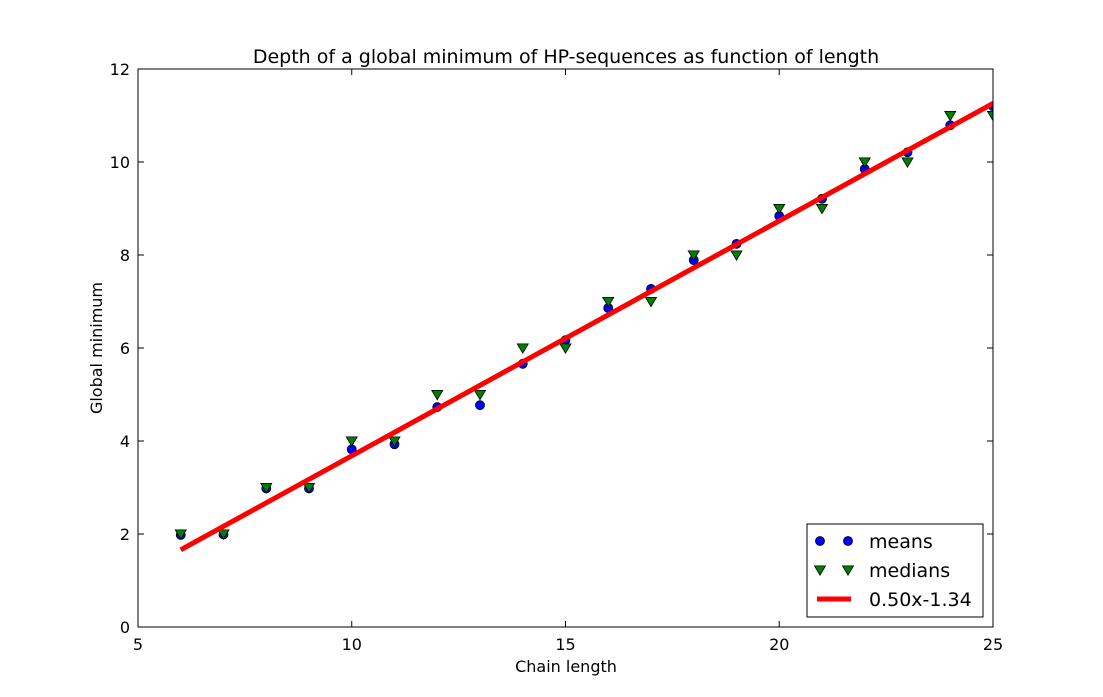 This screenshot has width=1103, height=697. I want to click on y-tick-label: 0, so click(125, 627).